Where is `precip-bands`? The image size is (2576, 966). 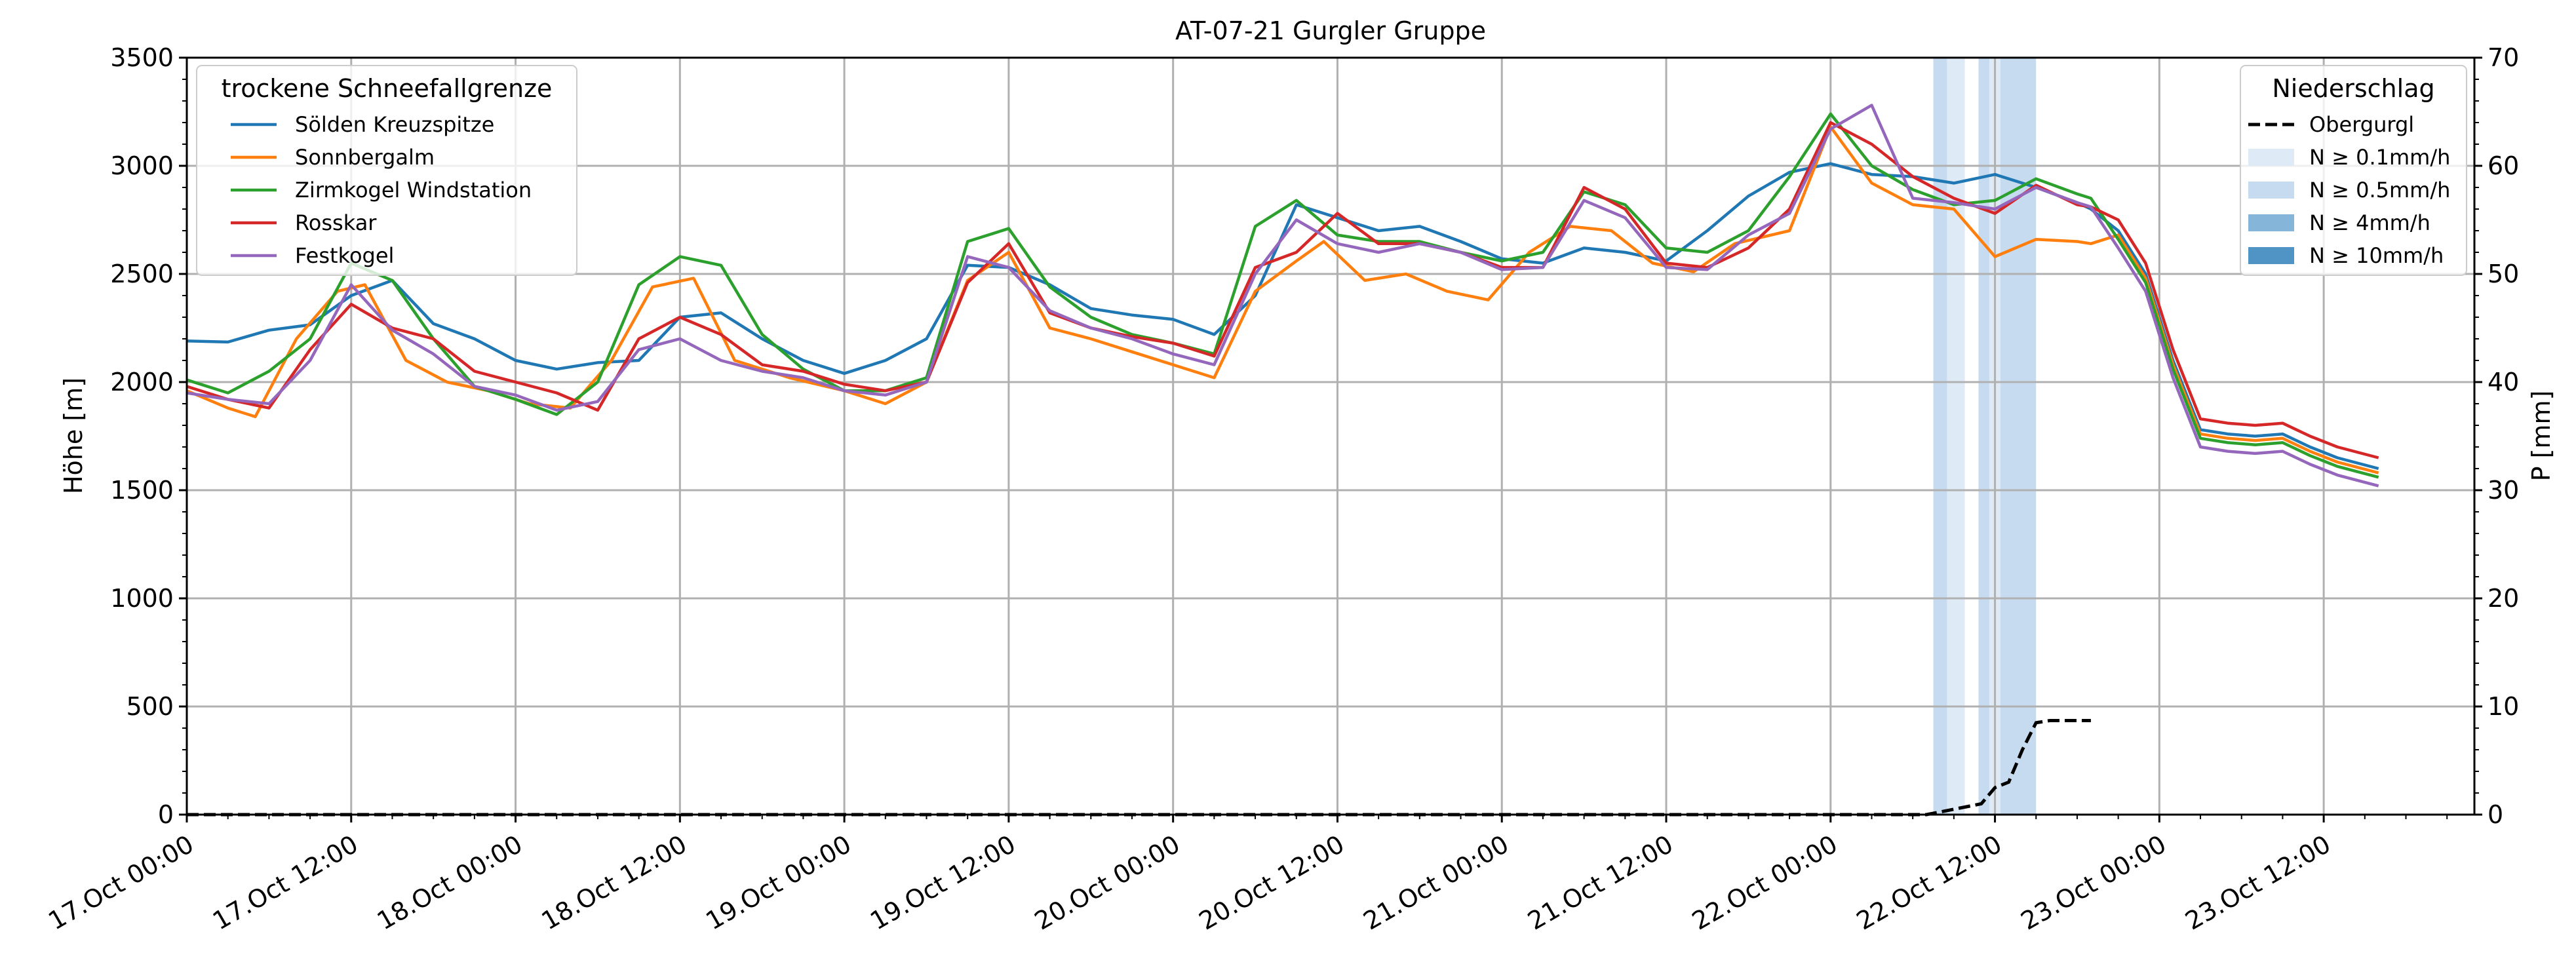
precip-bands is located at coordinates (1985, 437).